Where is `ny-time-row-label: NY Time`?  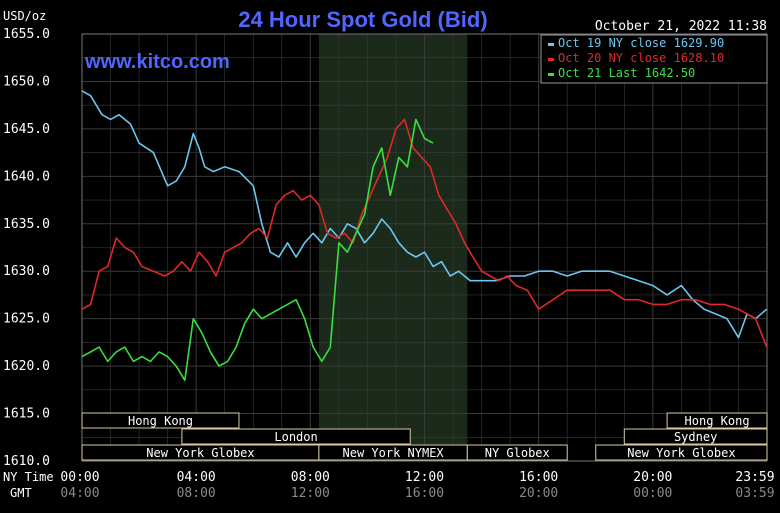
ny-time-row-label: NY Time is located at coordinates (28, 477).